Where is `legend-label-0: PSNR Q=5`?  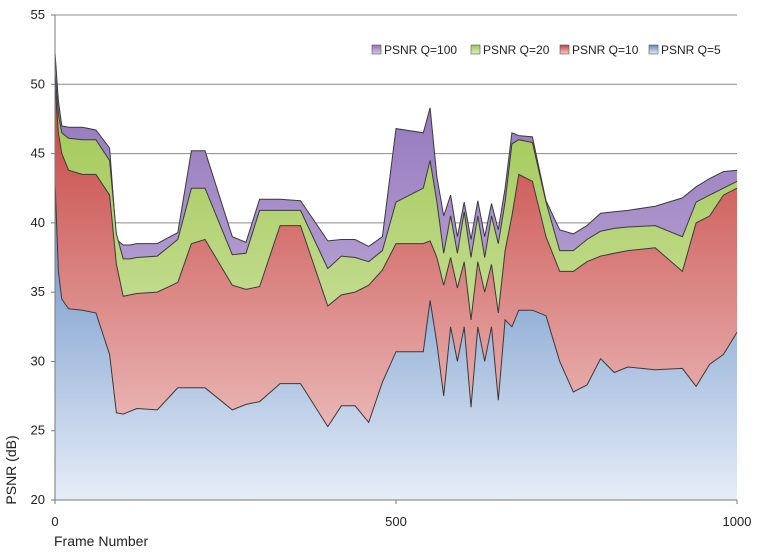
legend-label-0: PSNR Q=5 is located at coordinates (691, 50).